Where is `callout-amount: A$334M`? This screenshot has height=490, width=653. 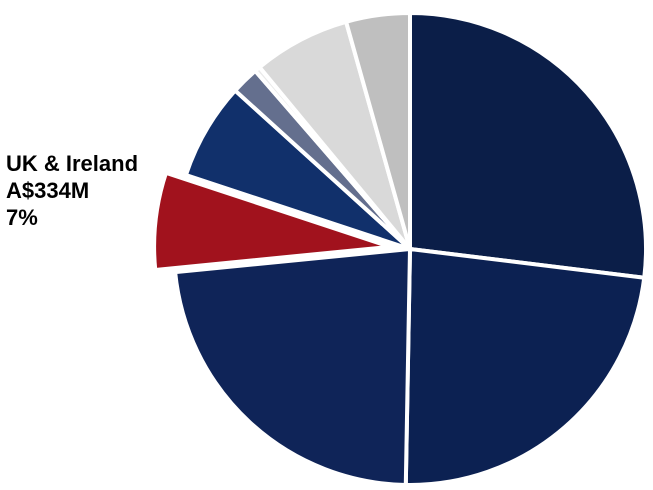 callout-amount: A$334M is located at coordinates (48, 190).